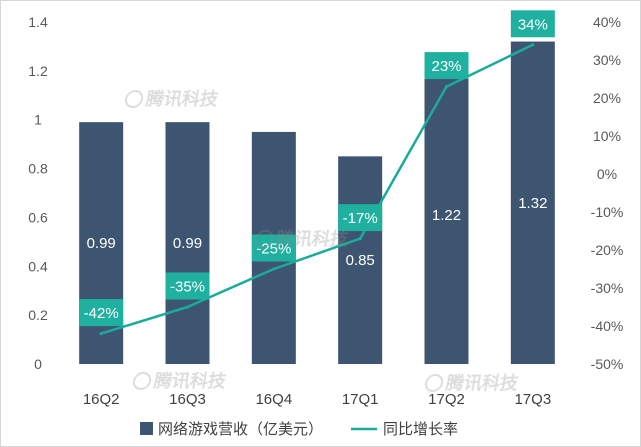  I want to click on growth-rate-label-box-16q3, so click(187, 286).